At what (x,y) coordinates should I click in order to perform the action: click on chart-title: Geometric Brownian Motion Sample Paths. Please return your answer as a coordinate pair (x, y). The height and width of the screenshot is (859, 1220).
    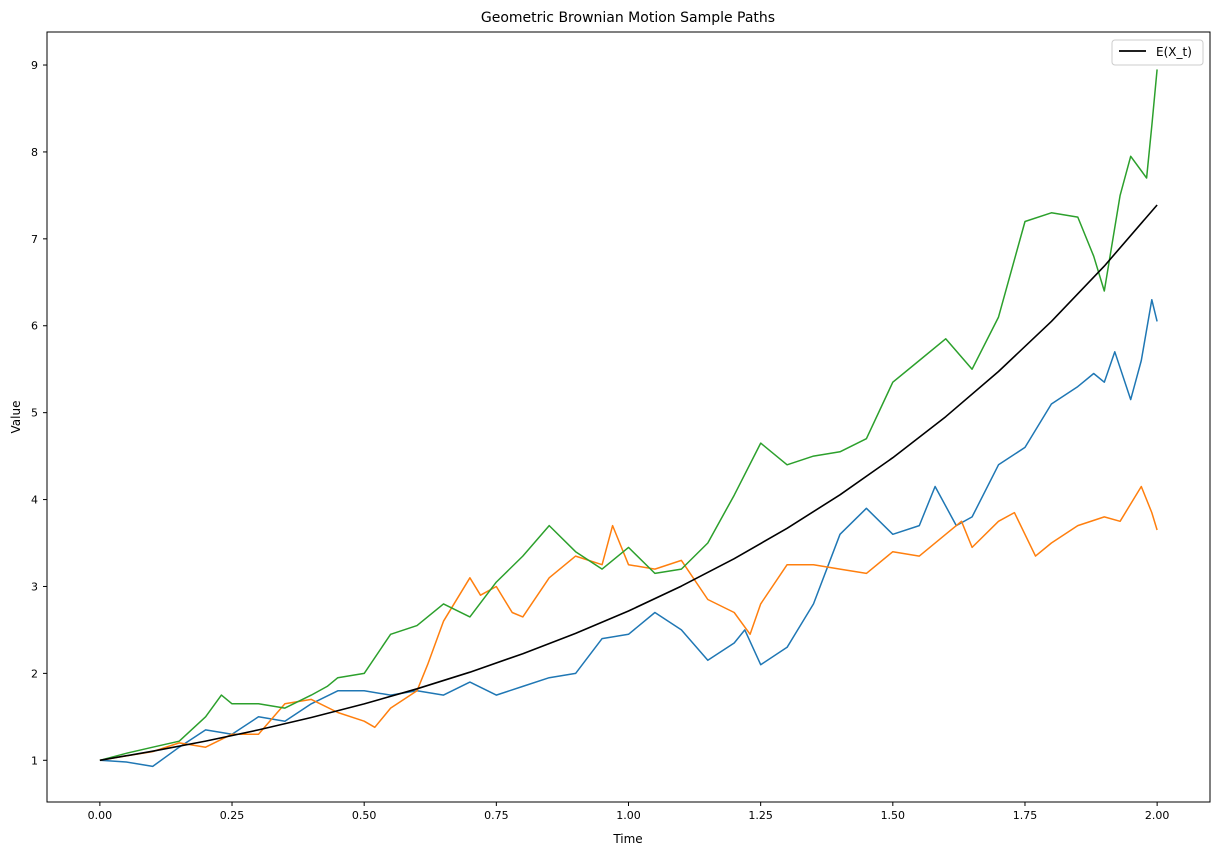
    Looking at the image, I should click on (628, 18).